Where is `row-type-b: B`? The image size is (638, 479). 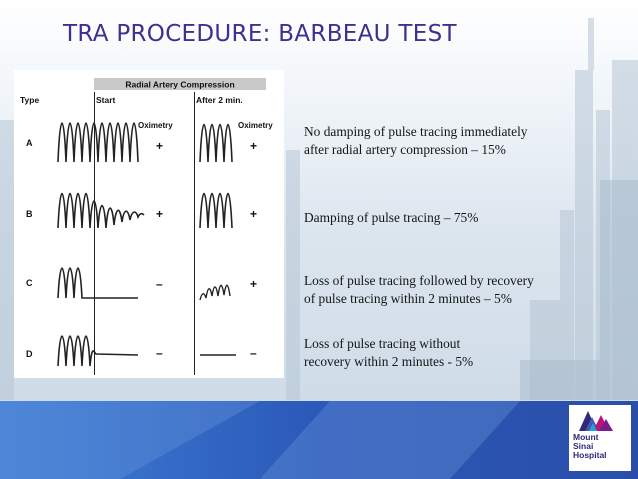 row-type-b: B is located at coordinates (29, 214).